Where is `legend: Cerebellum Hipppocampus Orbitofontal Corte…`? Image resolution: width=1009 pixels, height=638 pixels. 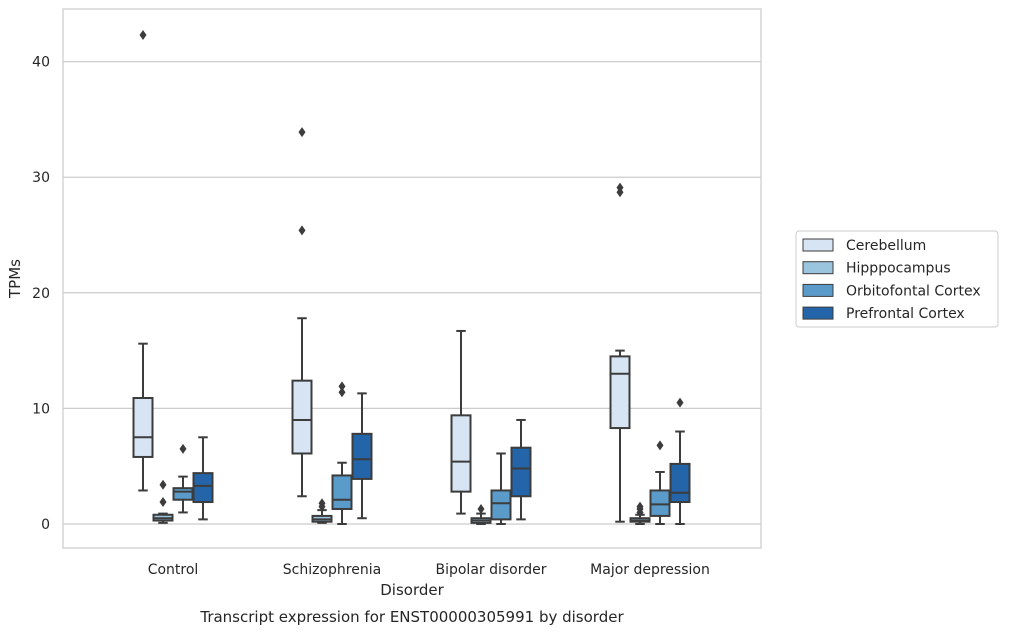 legend: Cerebellum Hipppocampus Orbitofontal Corte… is located at coordinates (897, 279).